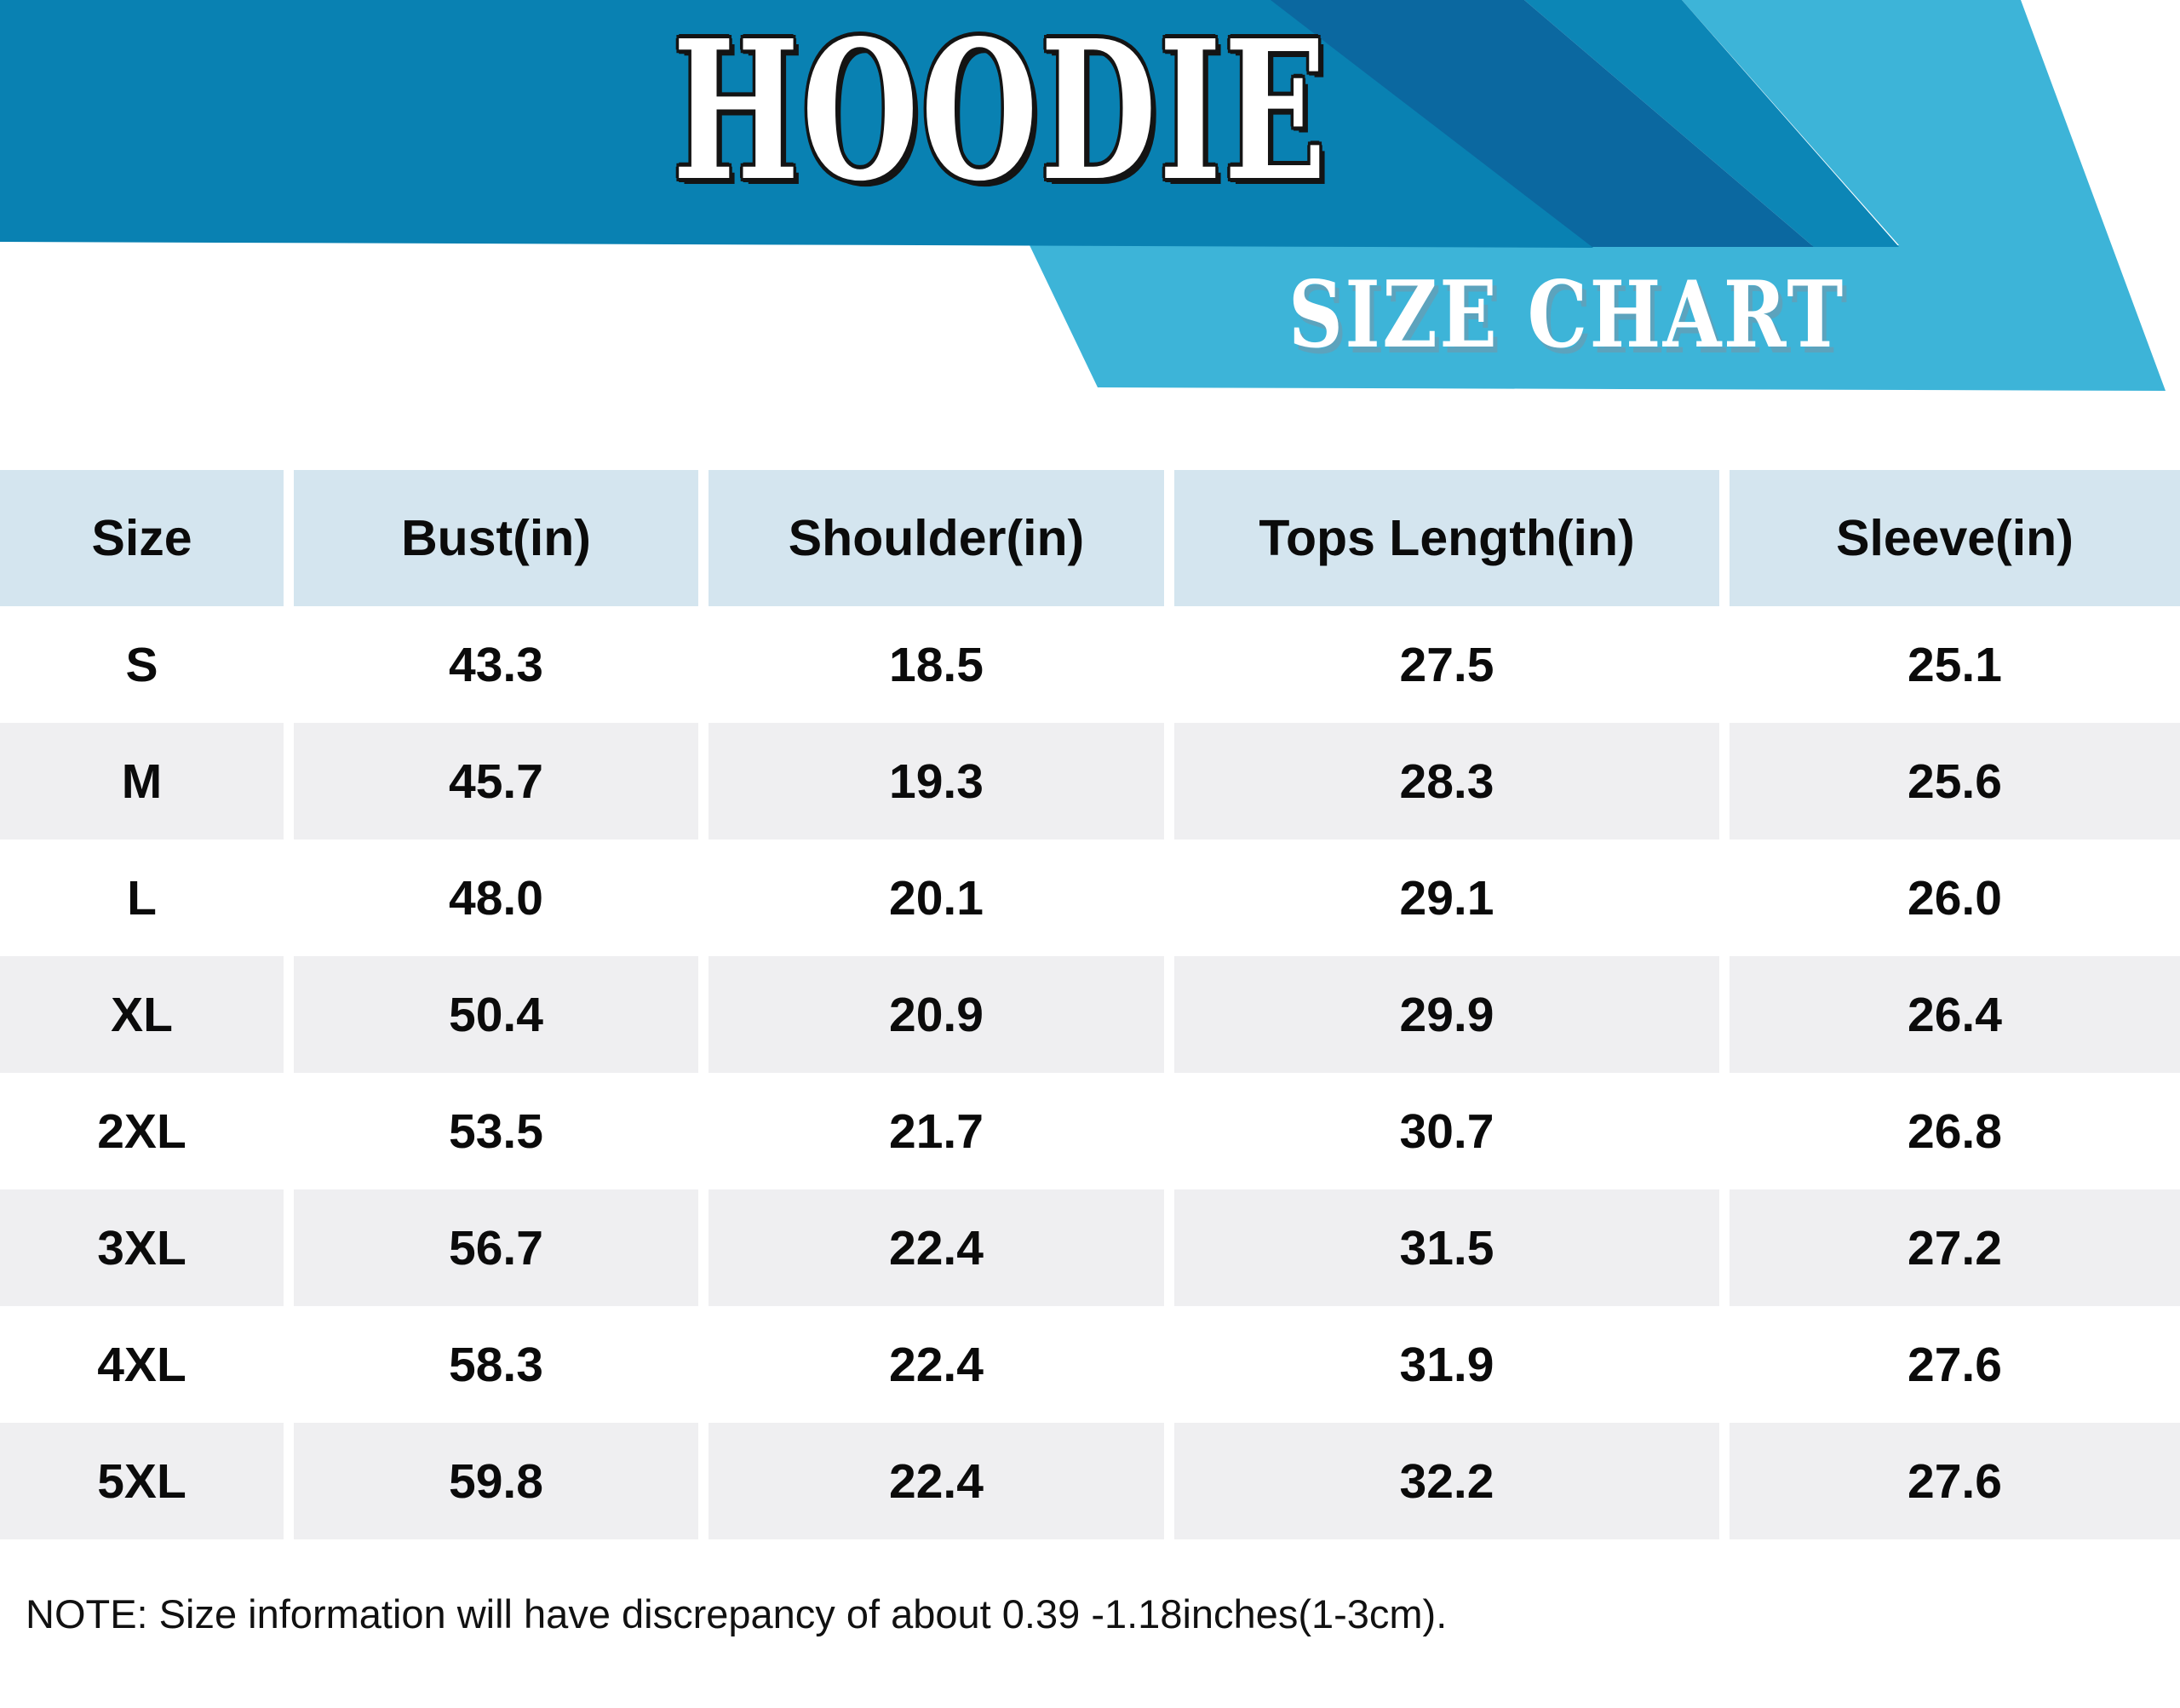  I want to click on table-cell: 58.3, so click(496, 1364).